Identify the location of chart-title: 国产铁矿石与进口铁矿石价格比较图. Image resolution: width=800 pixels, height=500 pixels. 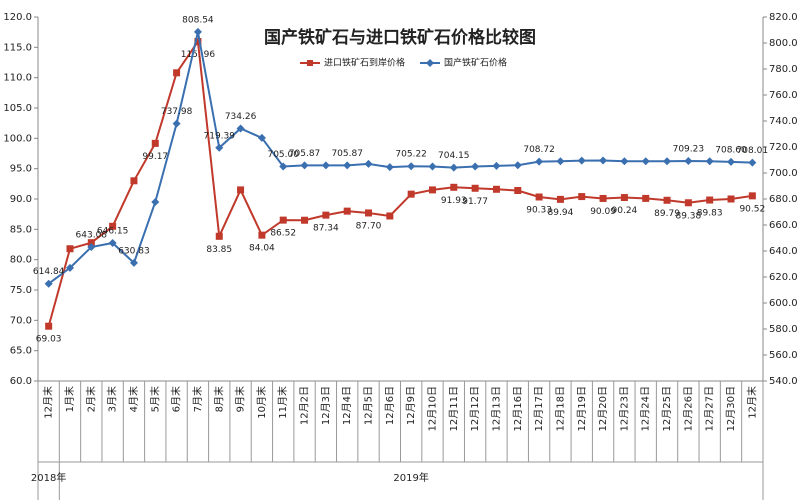
(400, 37).